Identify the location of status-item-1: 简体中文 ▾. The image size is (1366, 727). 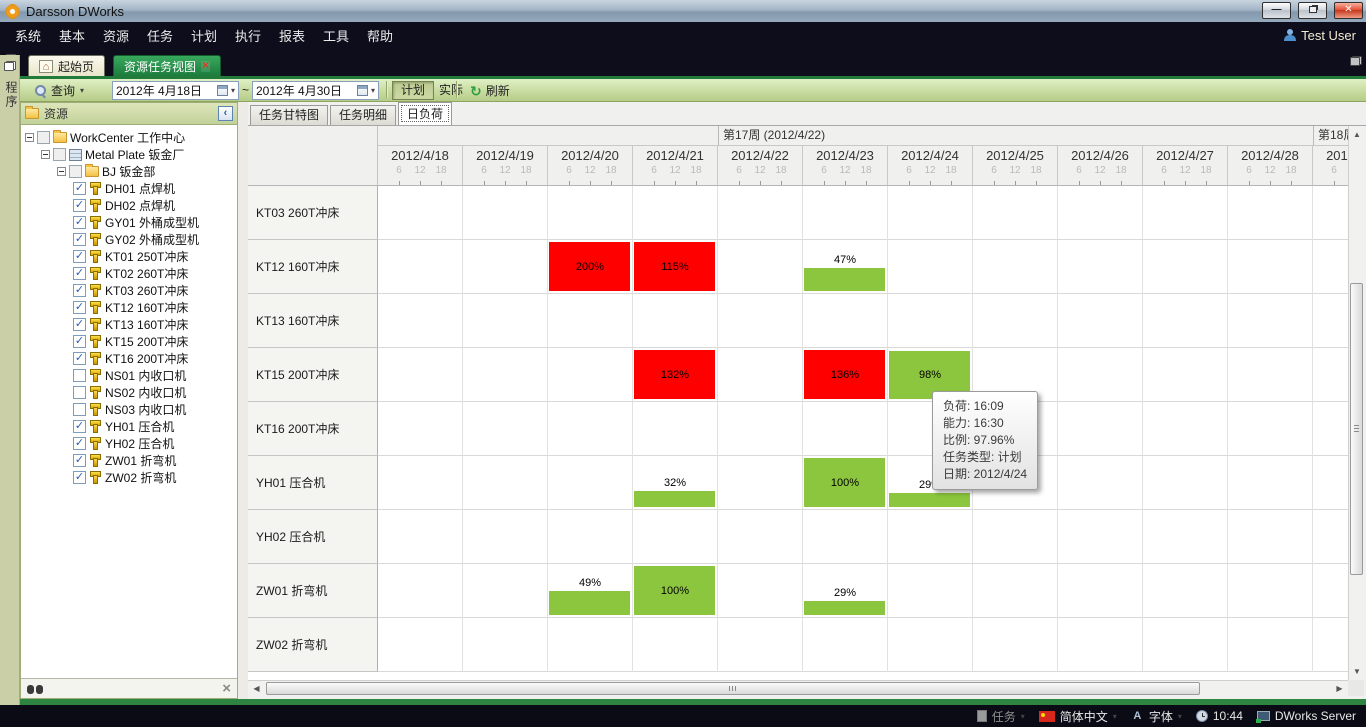
(1077, 716).